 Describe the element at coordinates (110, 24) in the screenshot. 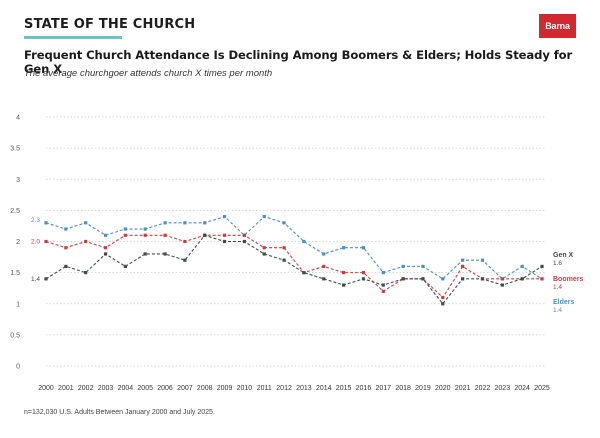

I see `brand-title: STATE OF THE CHURCH` at that location.